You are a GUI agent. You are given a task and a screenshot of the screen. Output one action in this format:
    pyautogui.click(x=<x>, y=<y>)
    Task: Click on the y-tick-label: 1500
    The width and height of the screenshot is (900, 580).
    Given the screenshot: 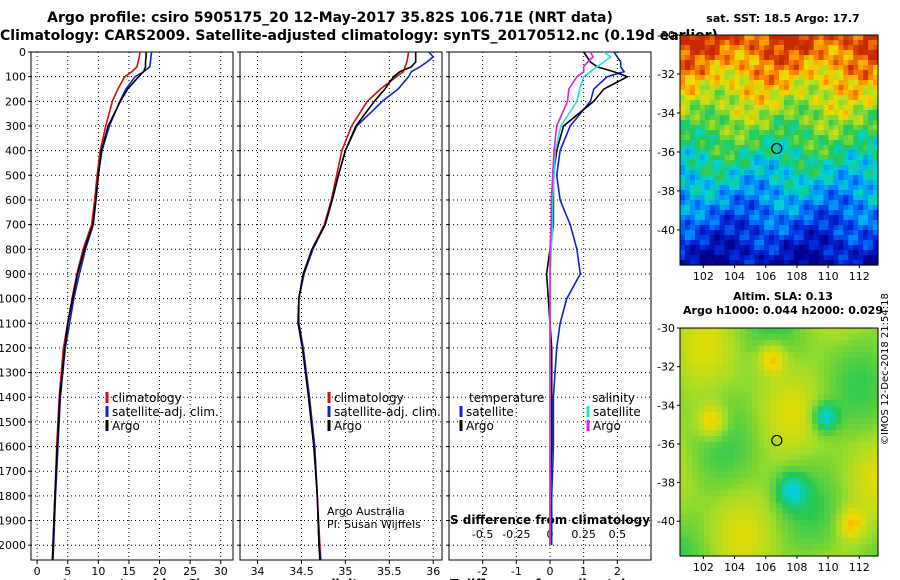 What is the action you would take?
    pyautogui.click(x=13, y=422)
    